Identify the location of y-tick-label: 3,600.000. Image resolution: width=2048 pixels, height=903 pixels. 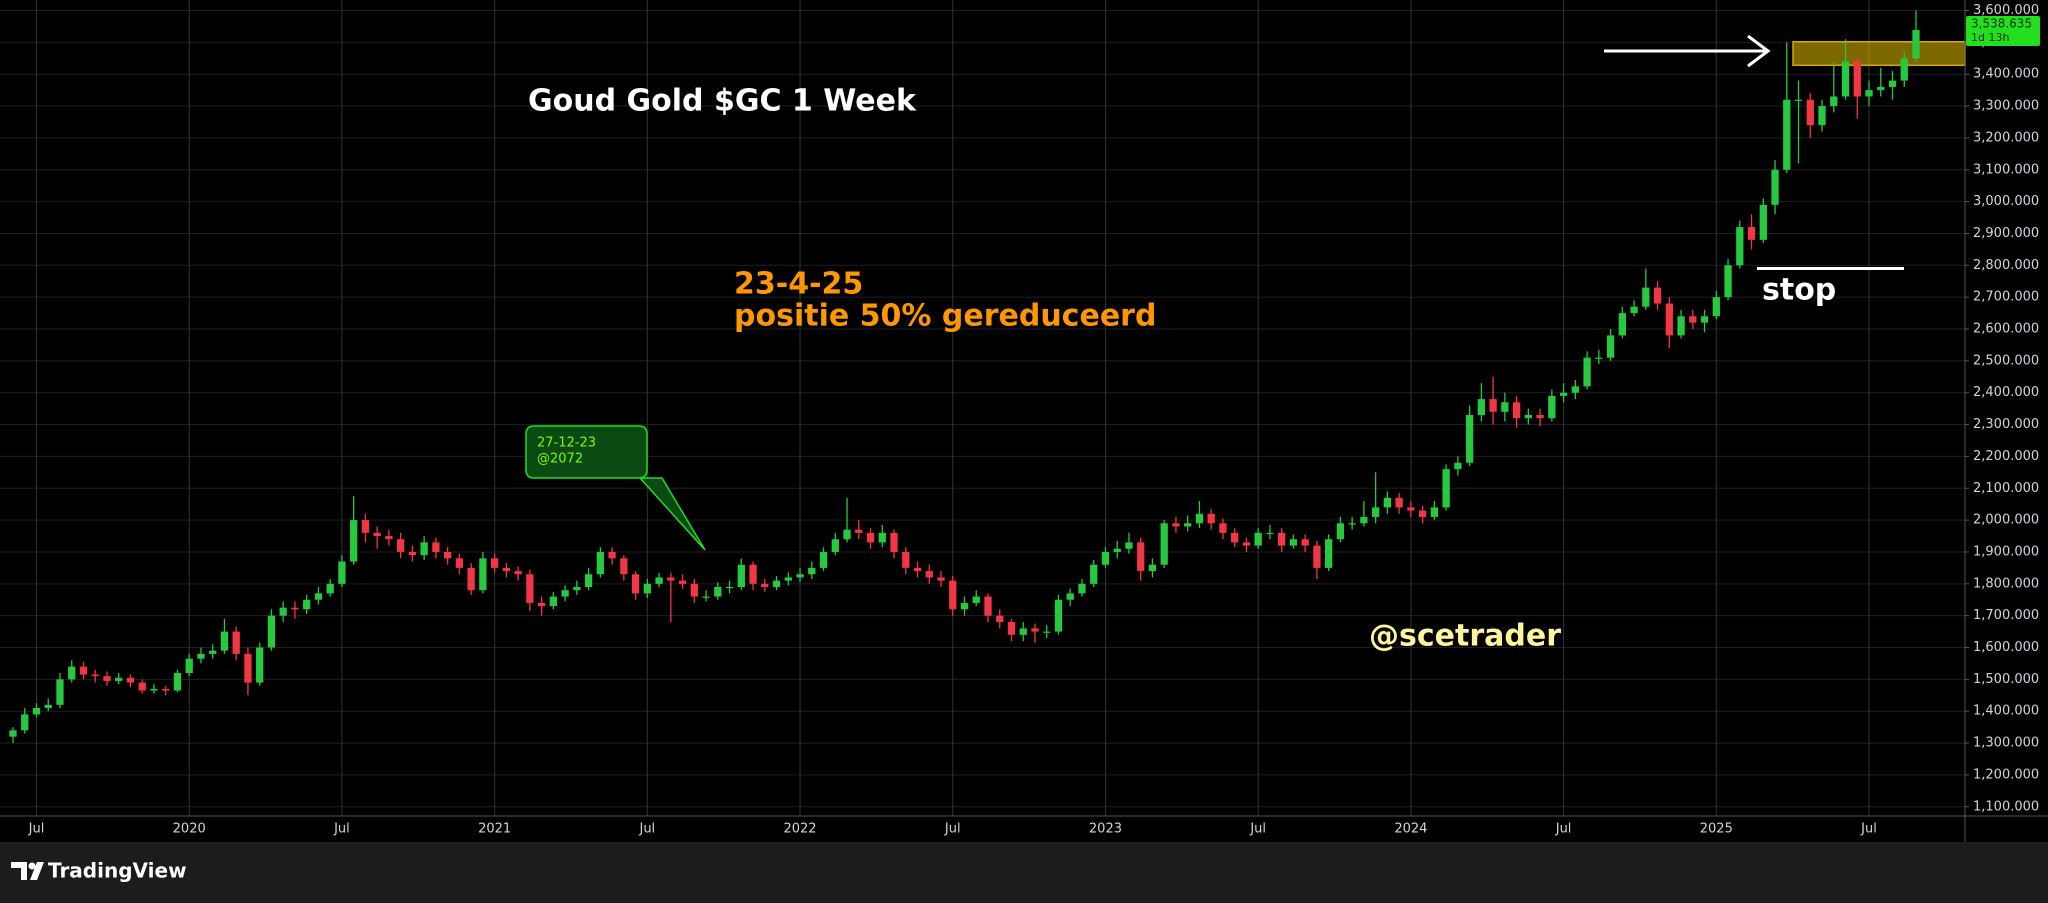
(2006, 10).